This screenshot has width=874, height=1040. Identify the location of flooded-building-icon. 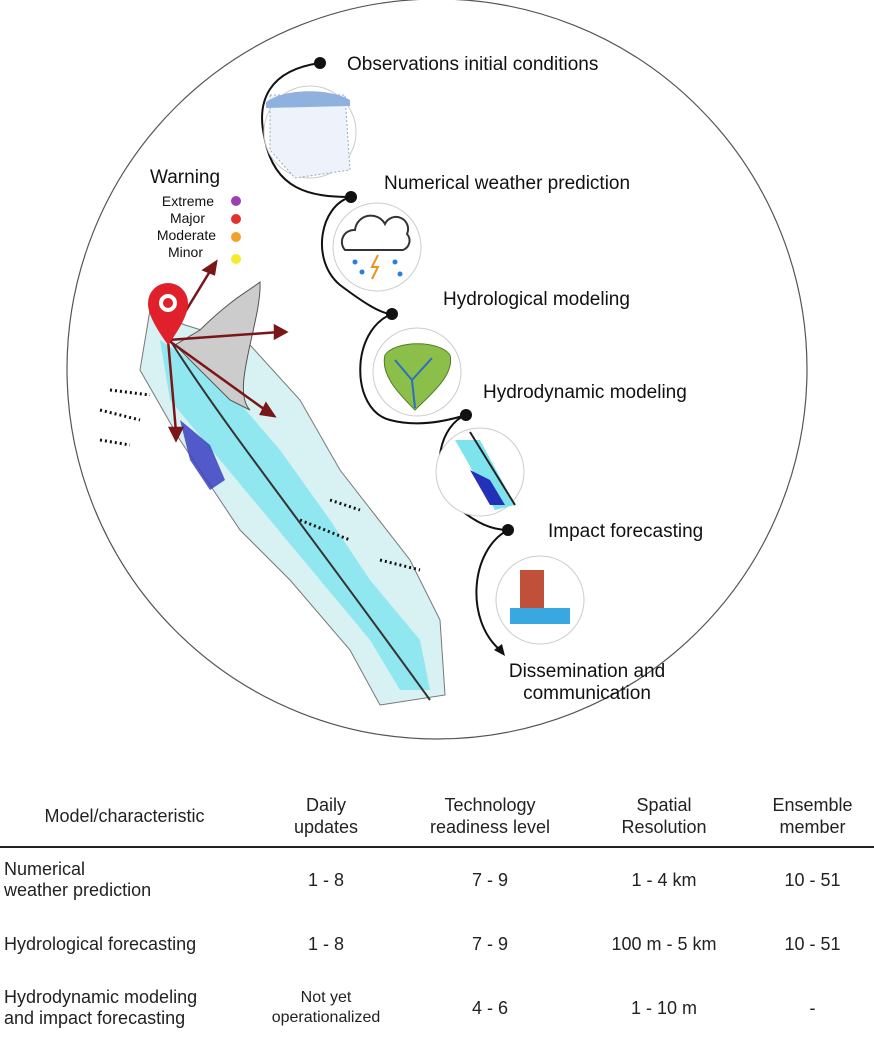
(540, 600).